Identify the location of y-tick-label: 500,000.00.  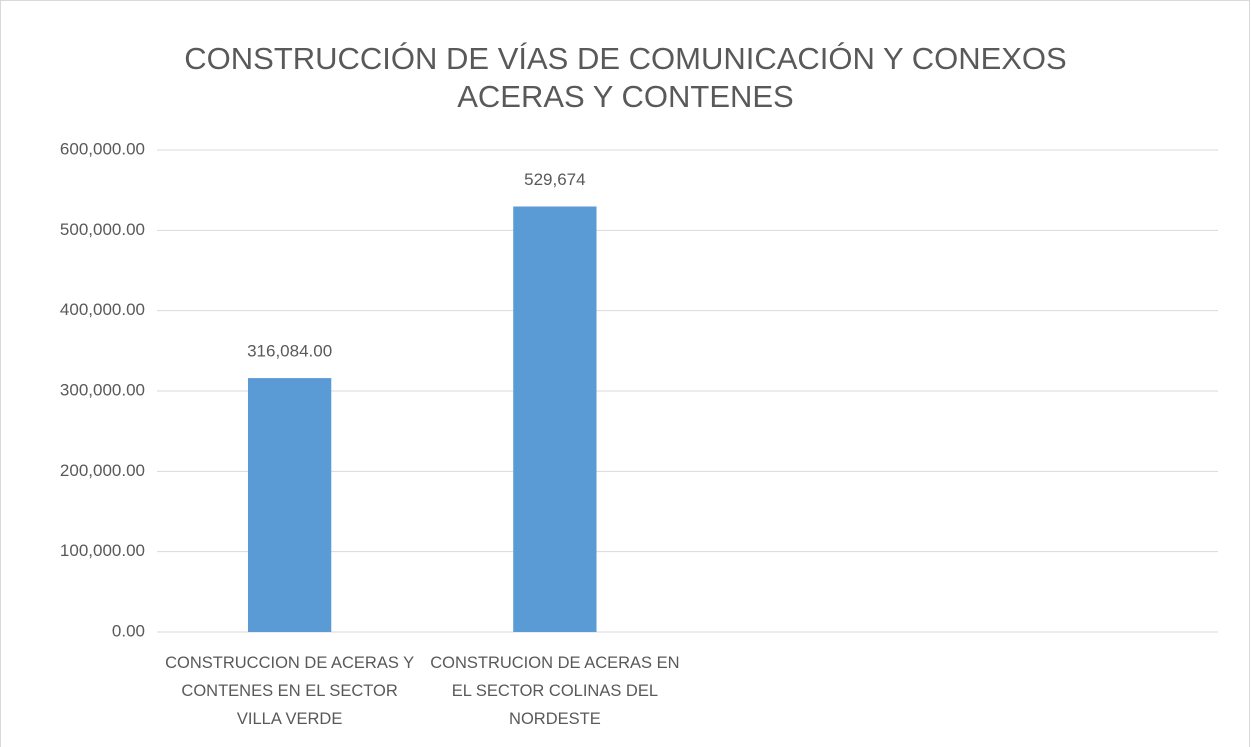
(102, 229).